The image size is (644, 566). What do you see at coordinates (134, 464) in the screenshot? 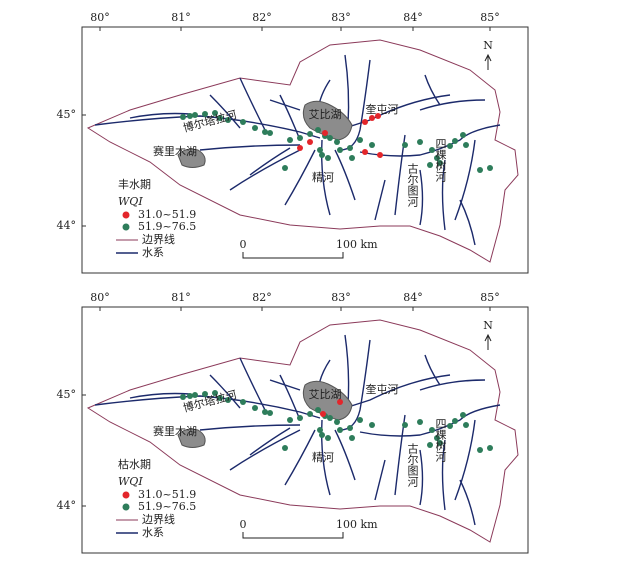
I see `season-label: 枯水期` at bounding box center [134, 464].